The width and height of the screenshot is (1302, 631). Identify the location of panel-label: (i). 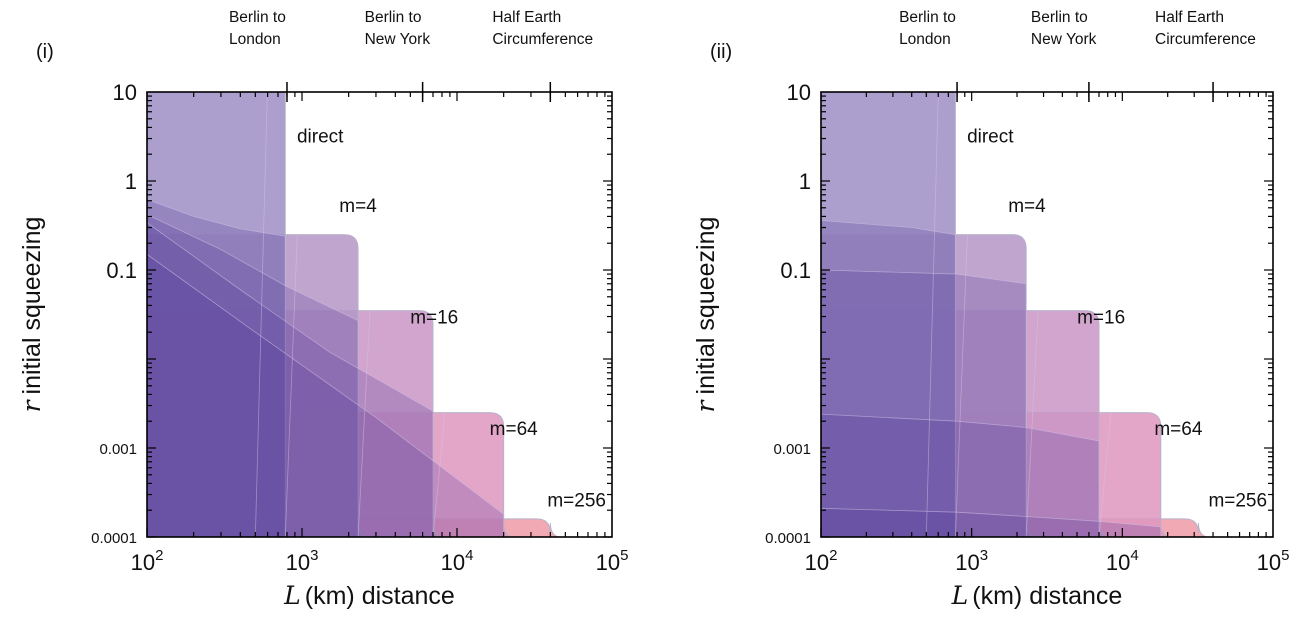
(45, 52).